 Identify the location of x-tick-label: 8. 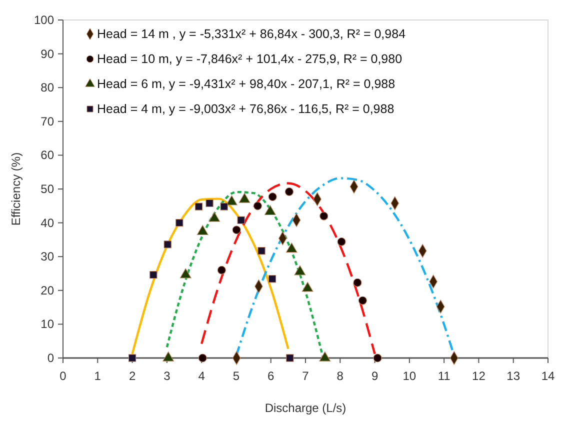
(340, 376).